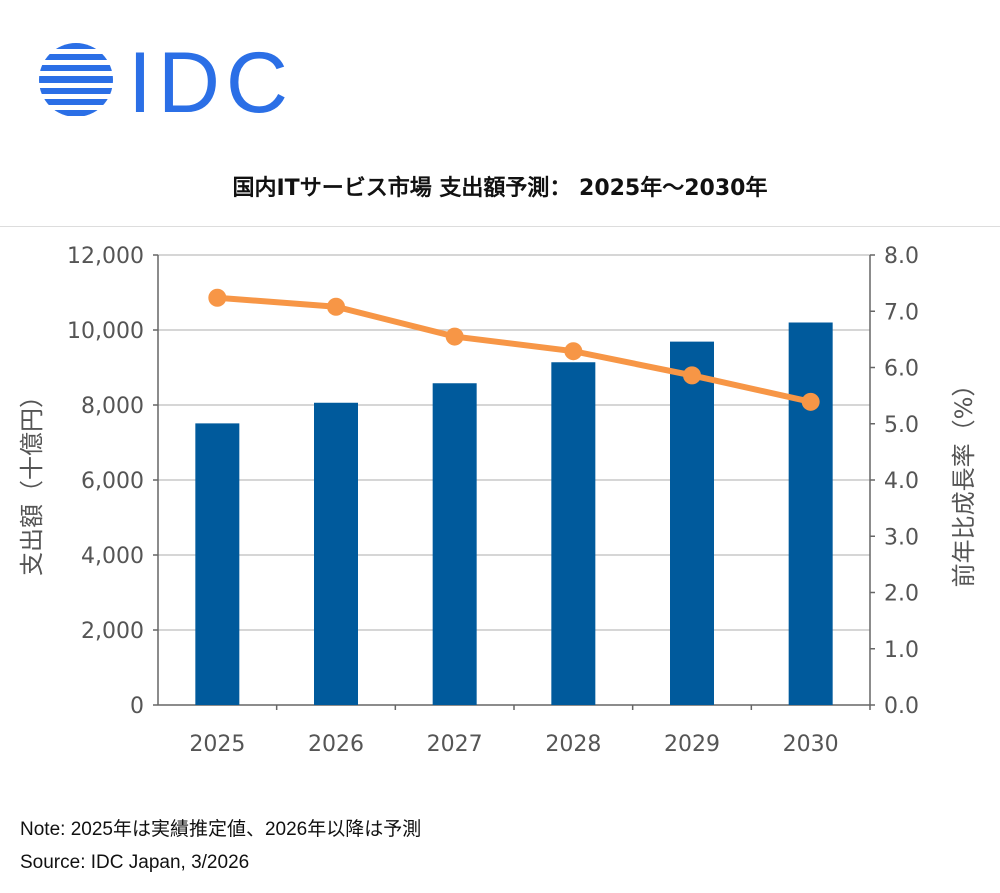  Describe the element at coordinates (901, 650) in the screenshot. I see `y2-tick-label: 1.0` at that location.